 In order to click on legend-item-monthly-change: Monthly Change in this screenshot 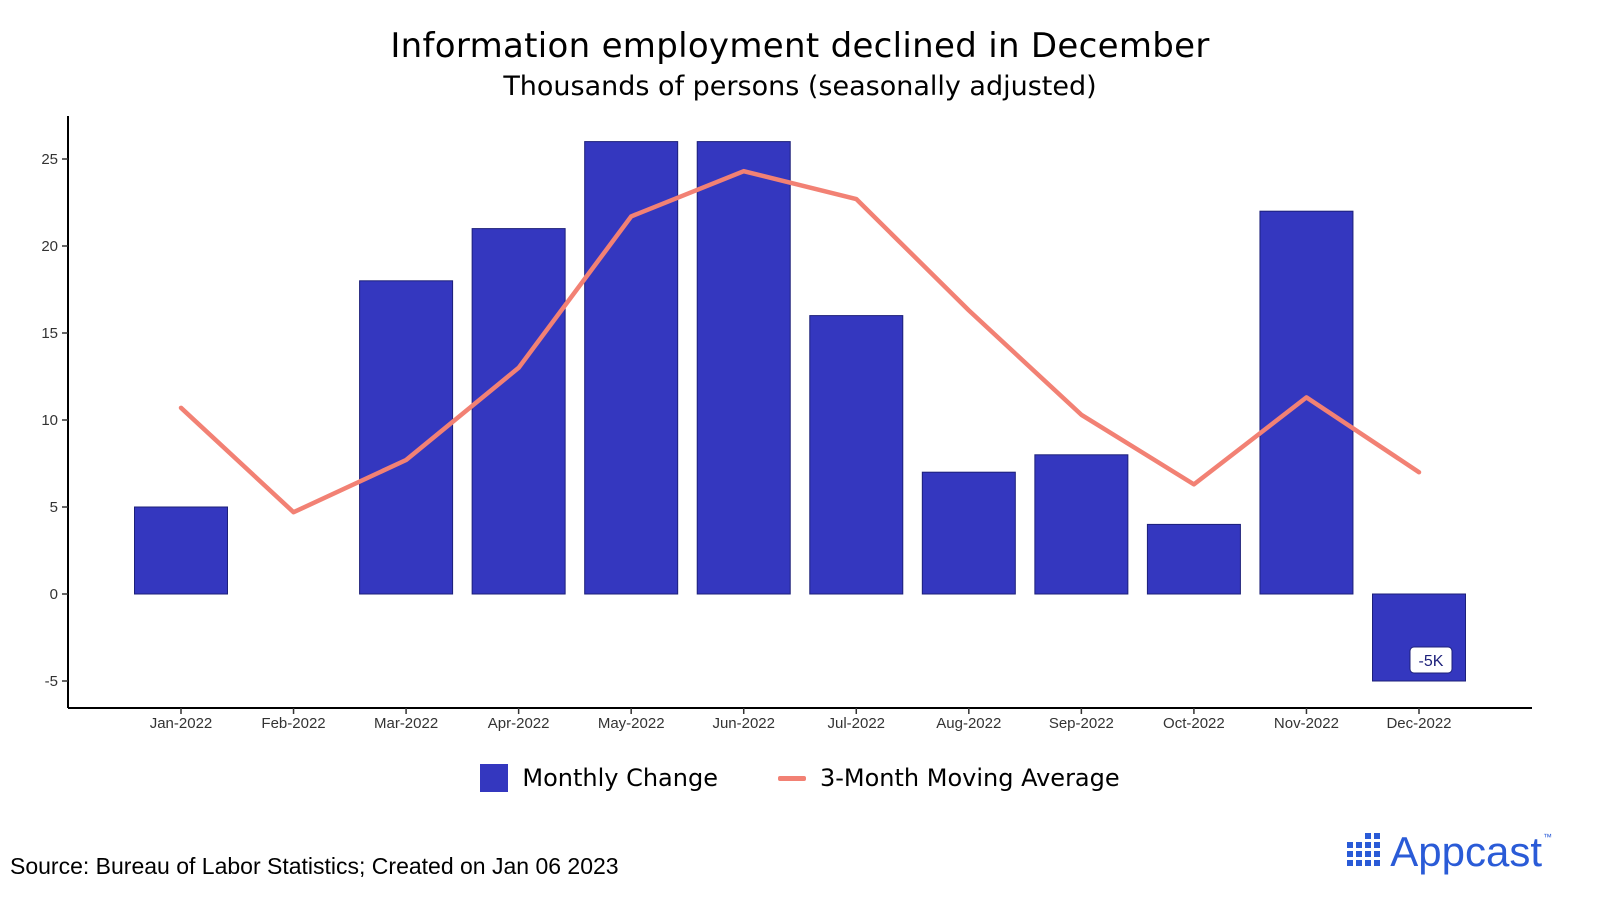, I will do `click(599, 778)`.